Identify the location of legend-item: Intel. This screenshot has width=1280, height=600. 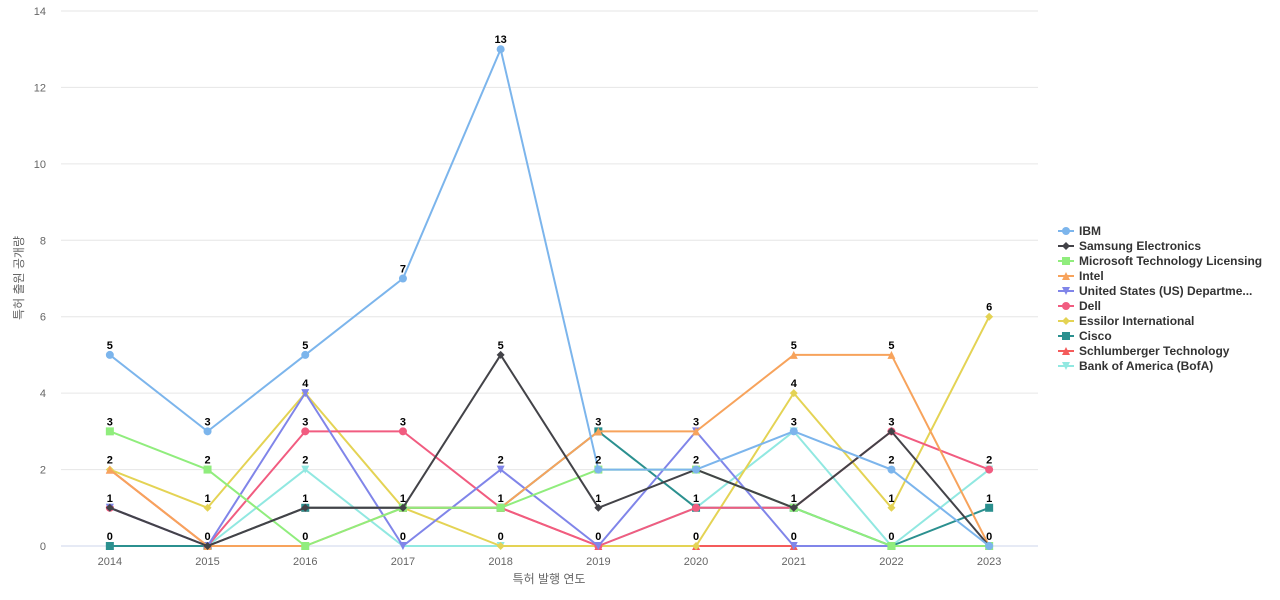
(1081, 276).